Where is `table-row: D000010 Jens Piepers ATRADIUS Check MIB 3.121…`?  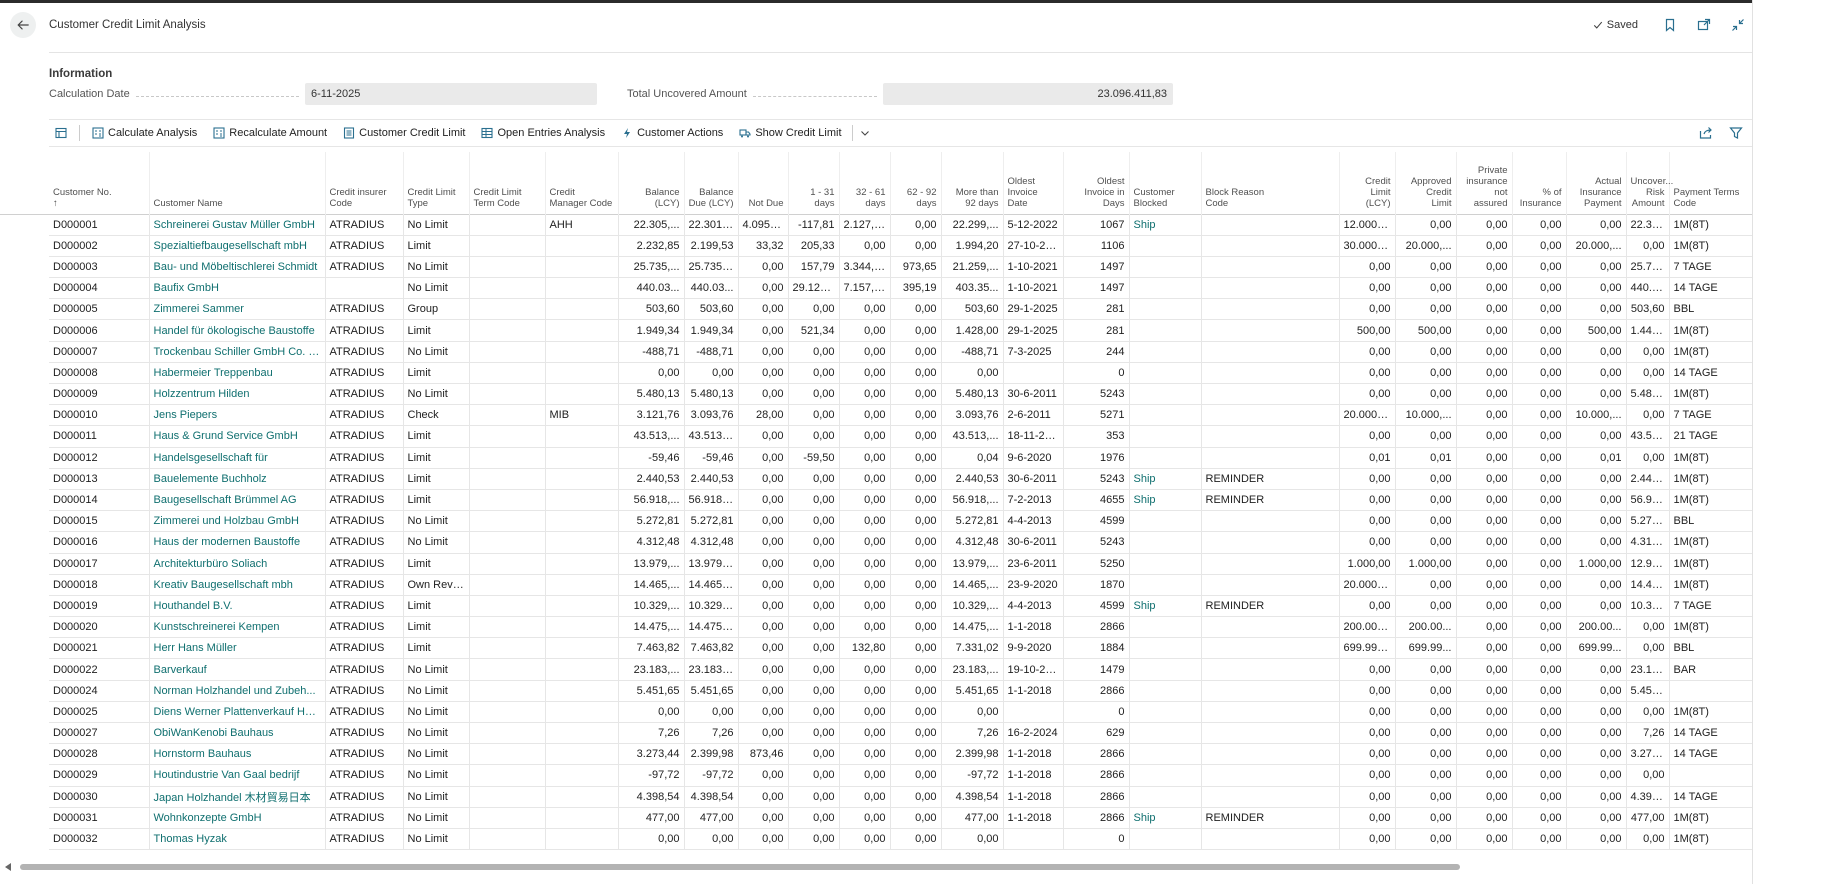
table-row: D000010 Jens Piepers ATRADIUS Check MIB 3.121… is located at coordinates (895, 415).